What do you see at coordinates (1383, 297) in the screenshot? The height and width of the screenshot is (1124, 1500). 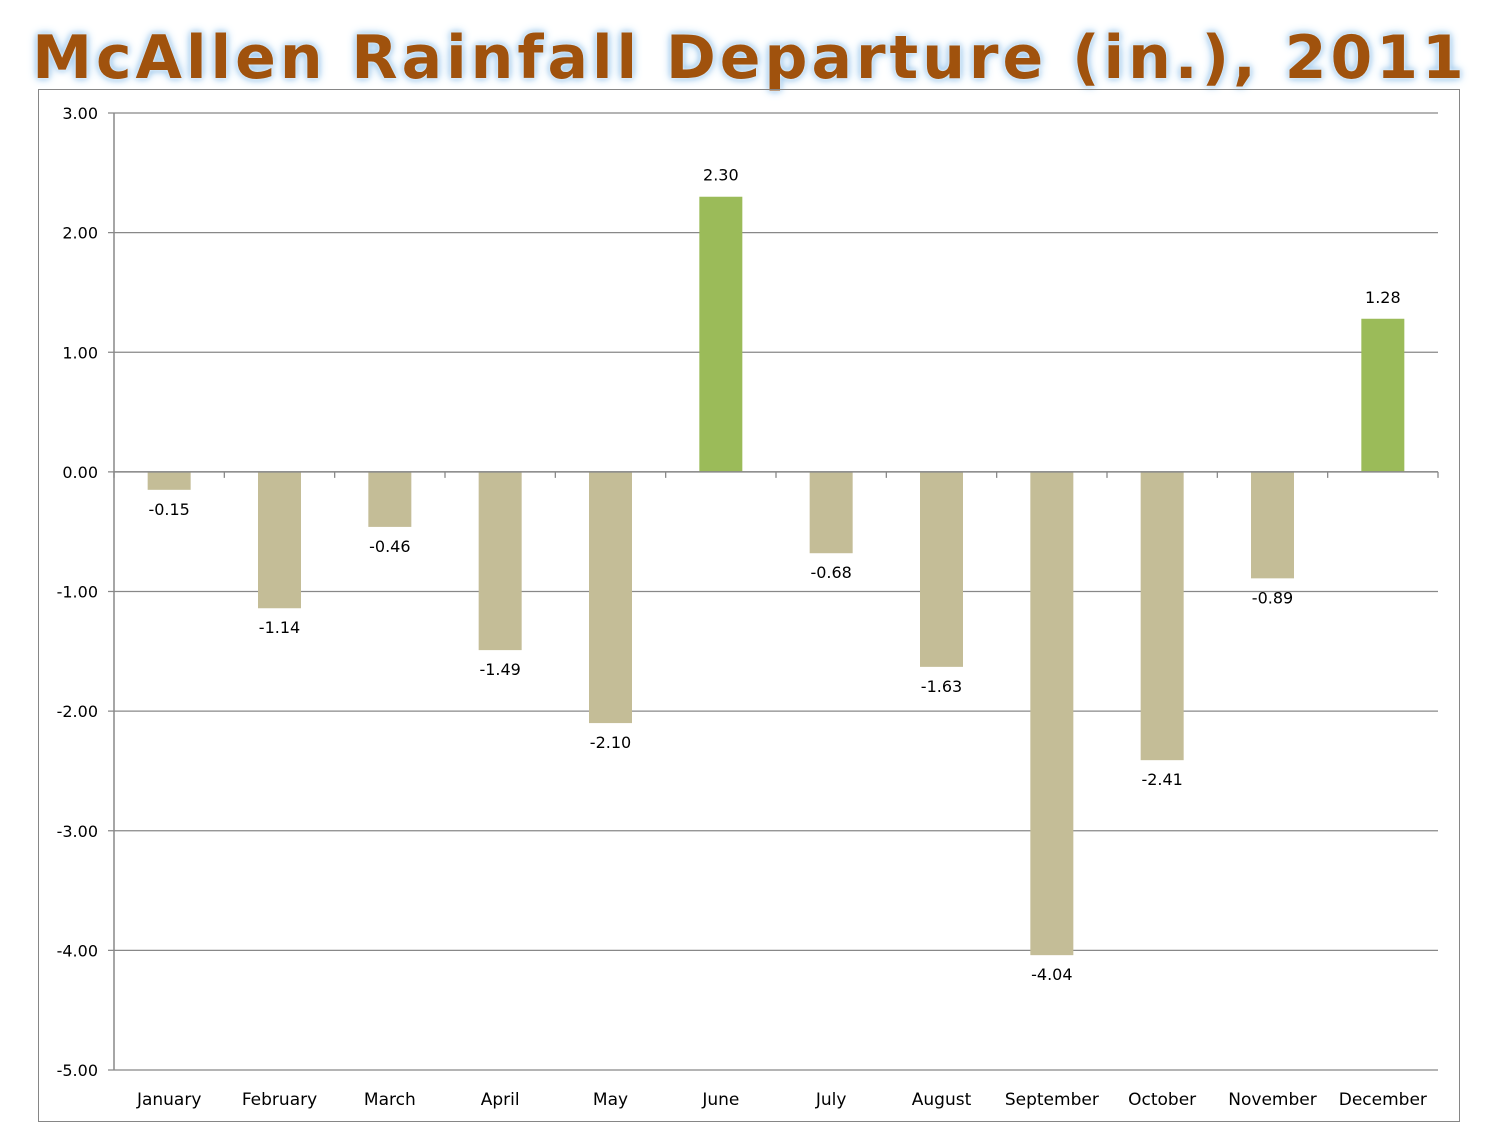 I see `data-label: 1.28` at bounding box center [1383, 297].